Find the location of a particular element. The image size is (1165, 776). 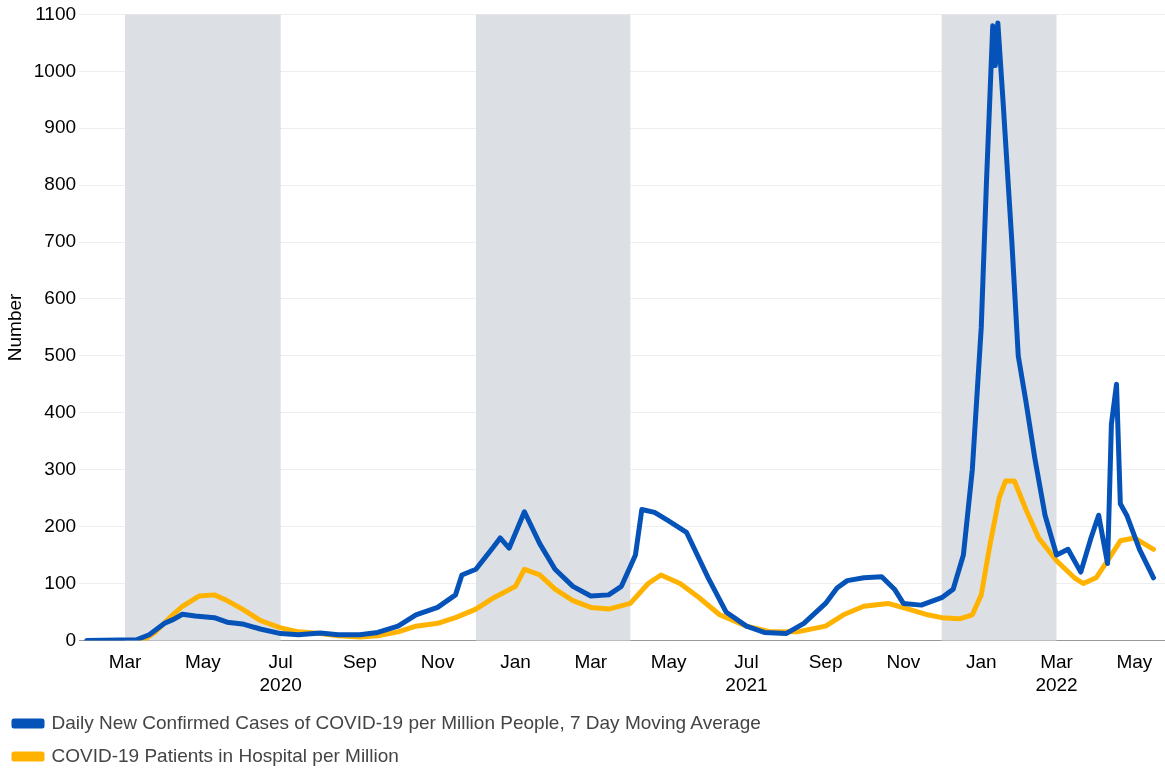

y-tick-label: 1000 is located at coordinates (55, 70).